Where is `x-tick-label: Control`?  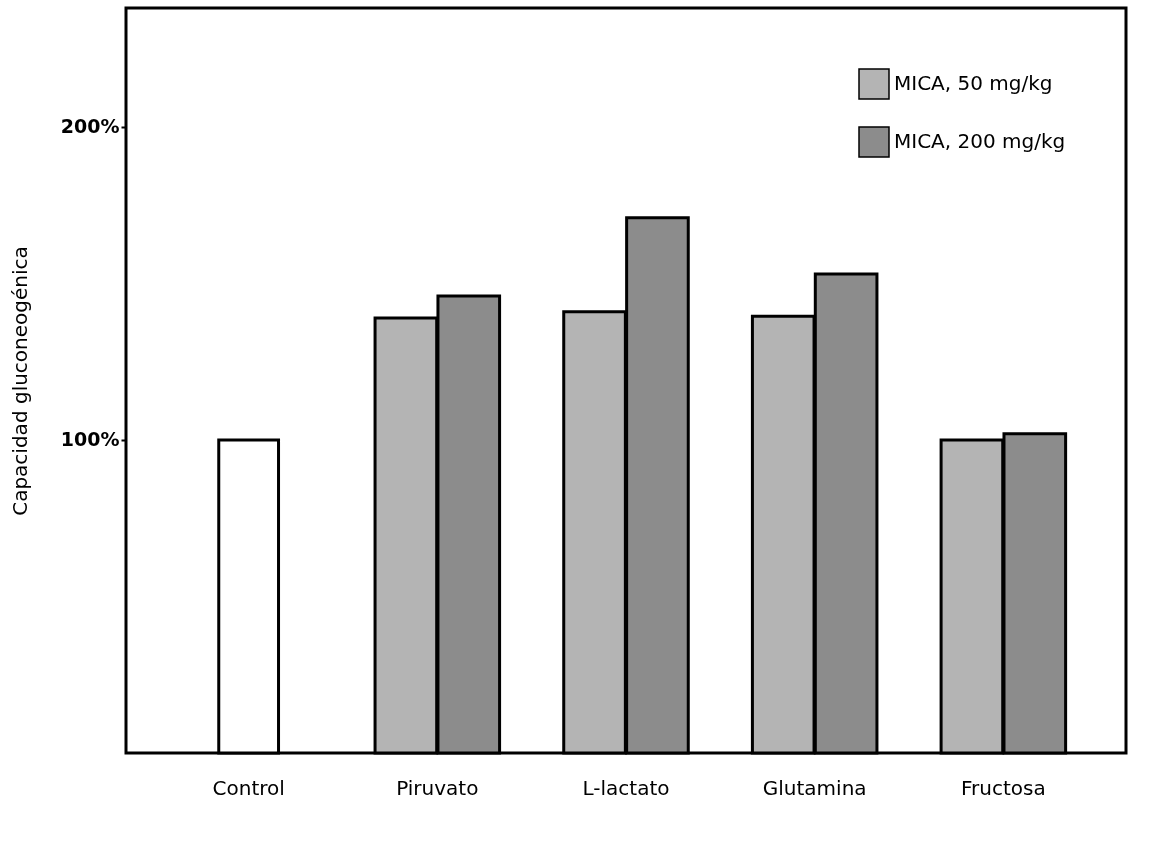 x-tick-label: Control is located at coordinates (248, 787).